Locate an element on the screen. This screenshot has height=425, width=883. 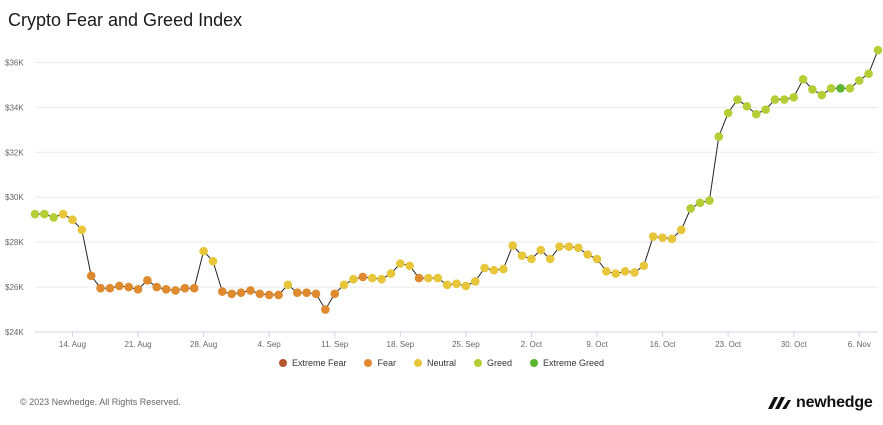
legend-item: Neutral is located at coordinates (434, 363).